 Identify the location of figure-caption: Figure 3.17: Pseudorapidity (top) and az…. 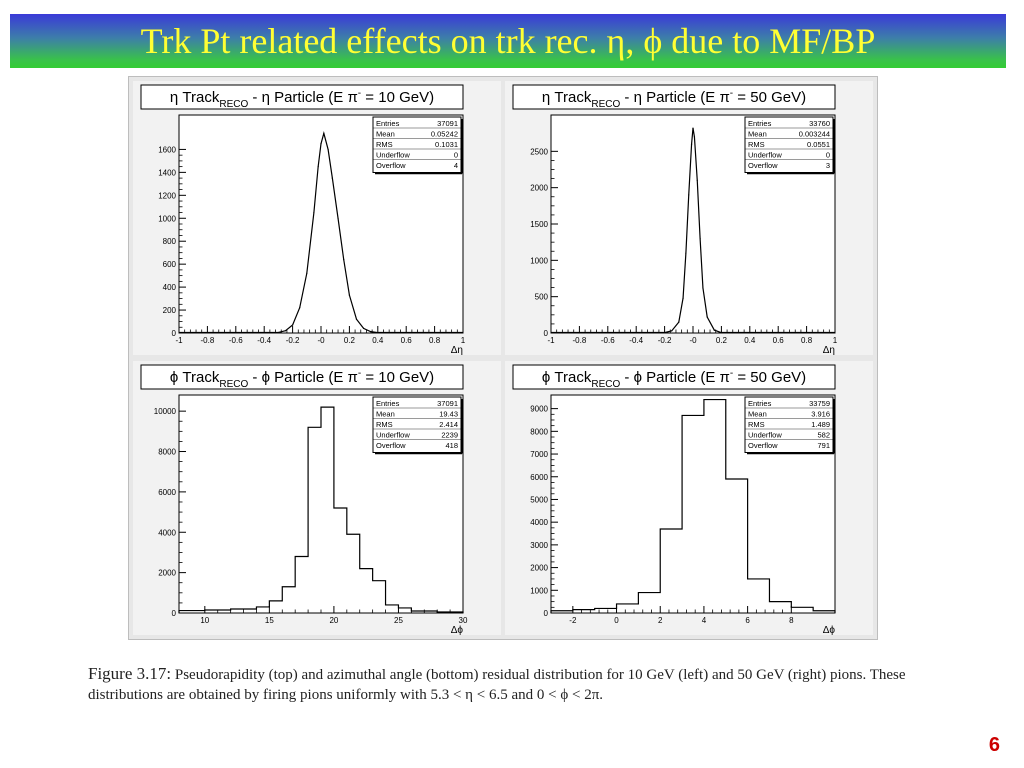
(518, 684).